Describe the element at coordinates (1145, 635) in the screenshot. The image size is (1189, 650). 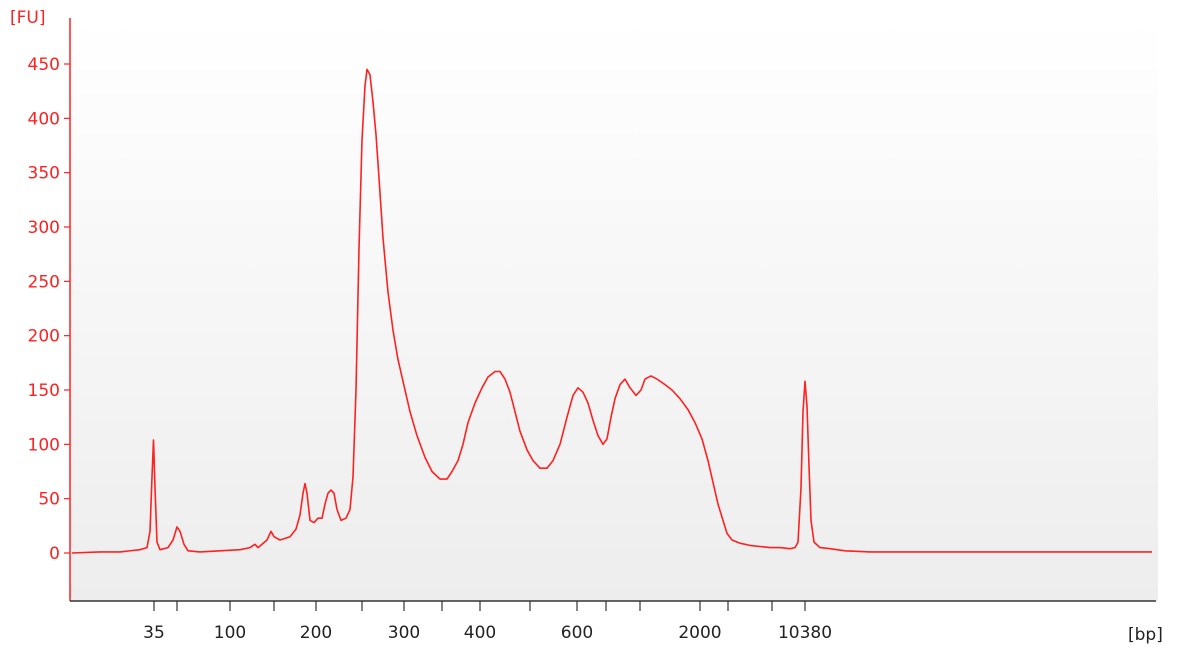
I see `x-unit-label: [bp]` at that location.